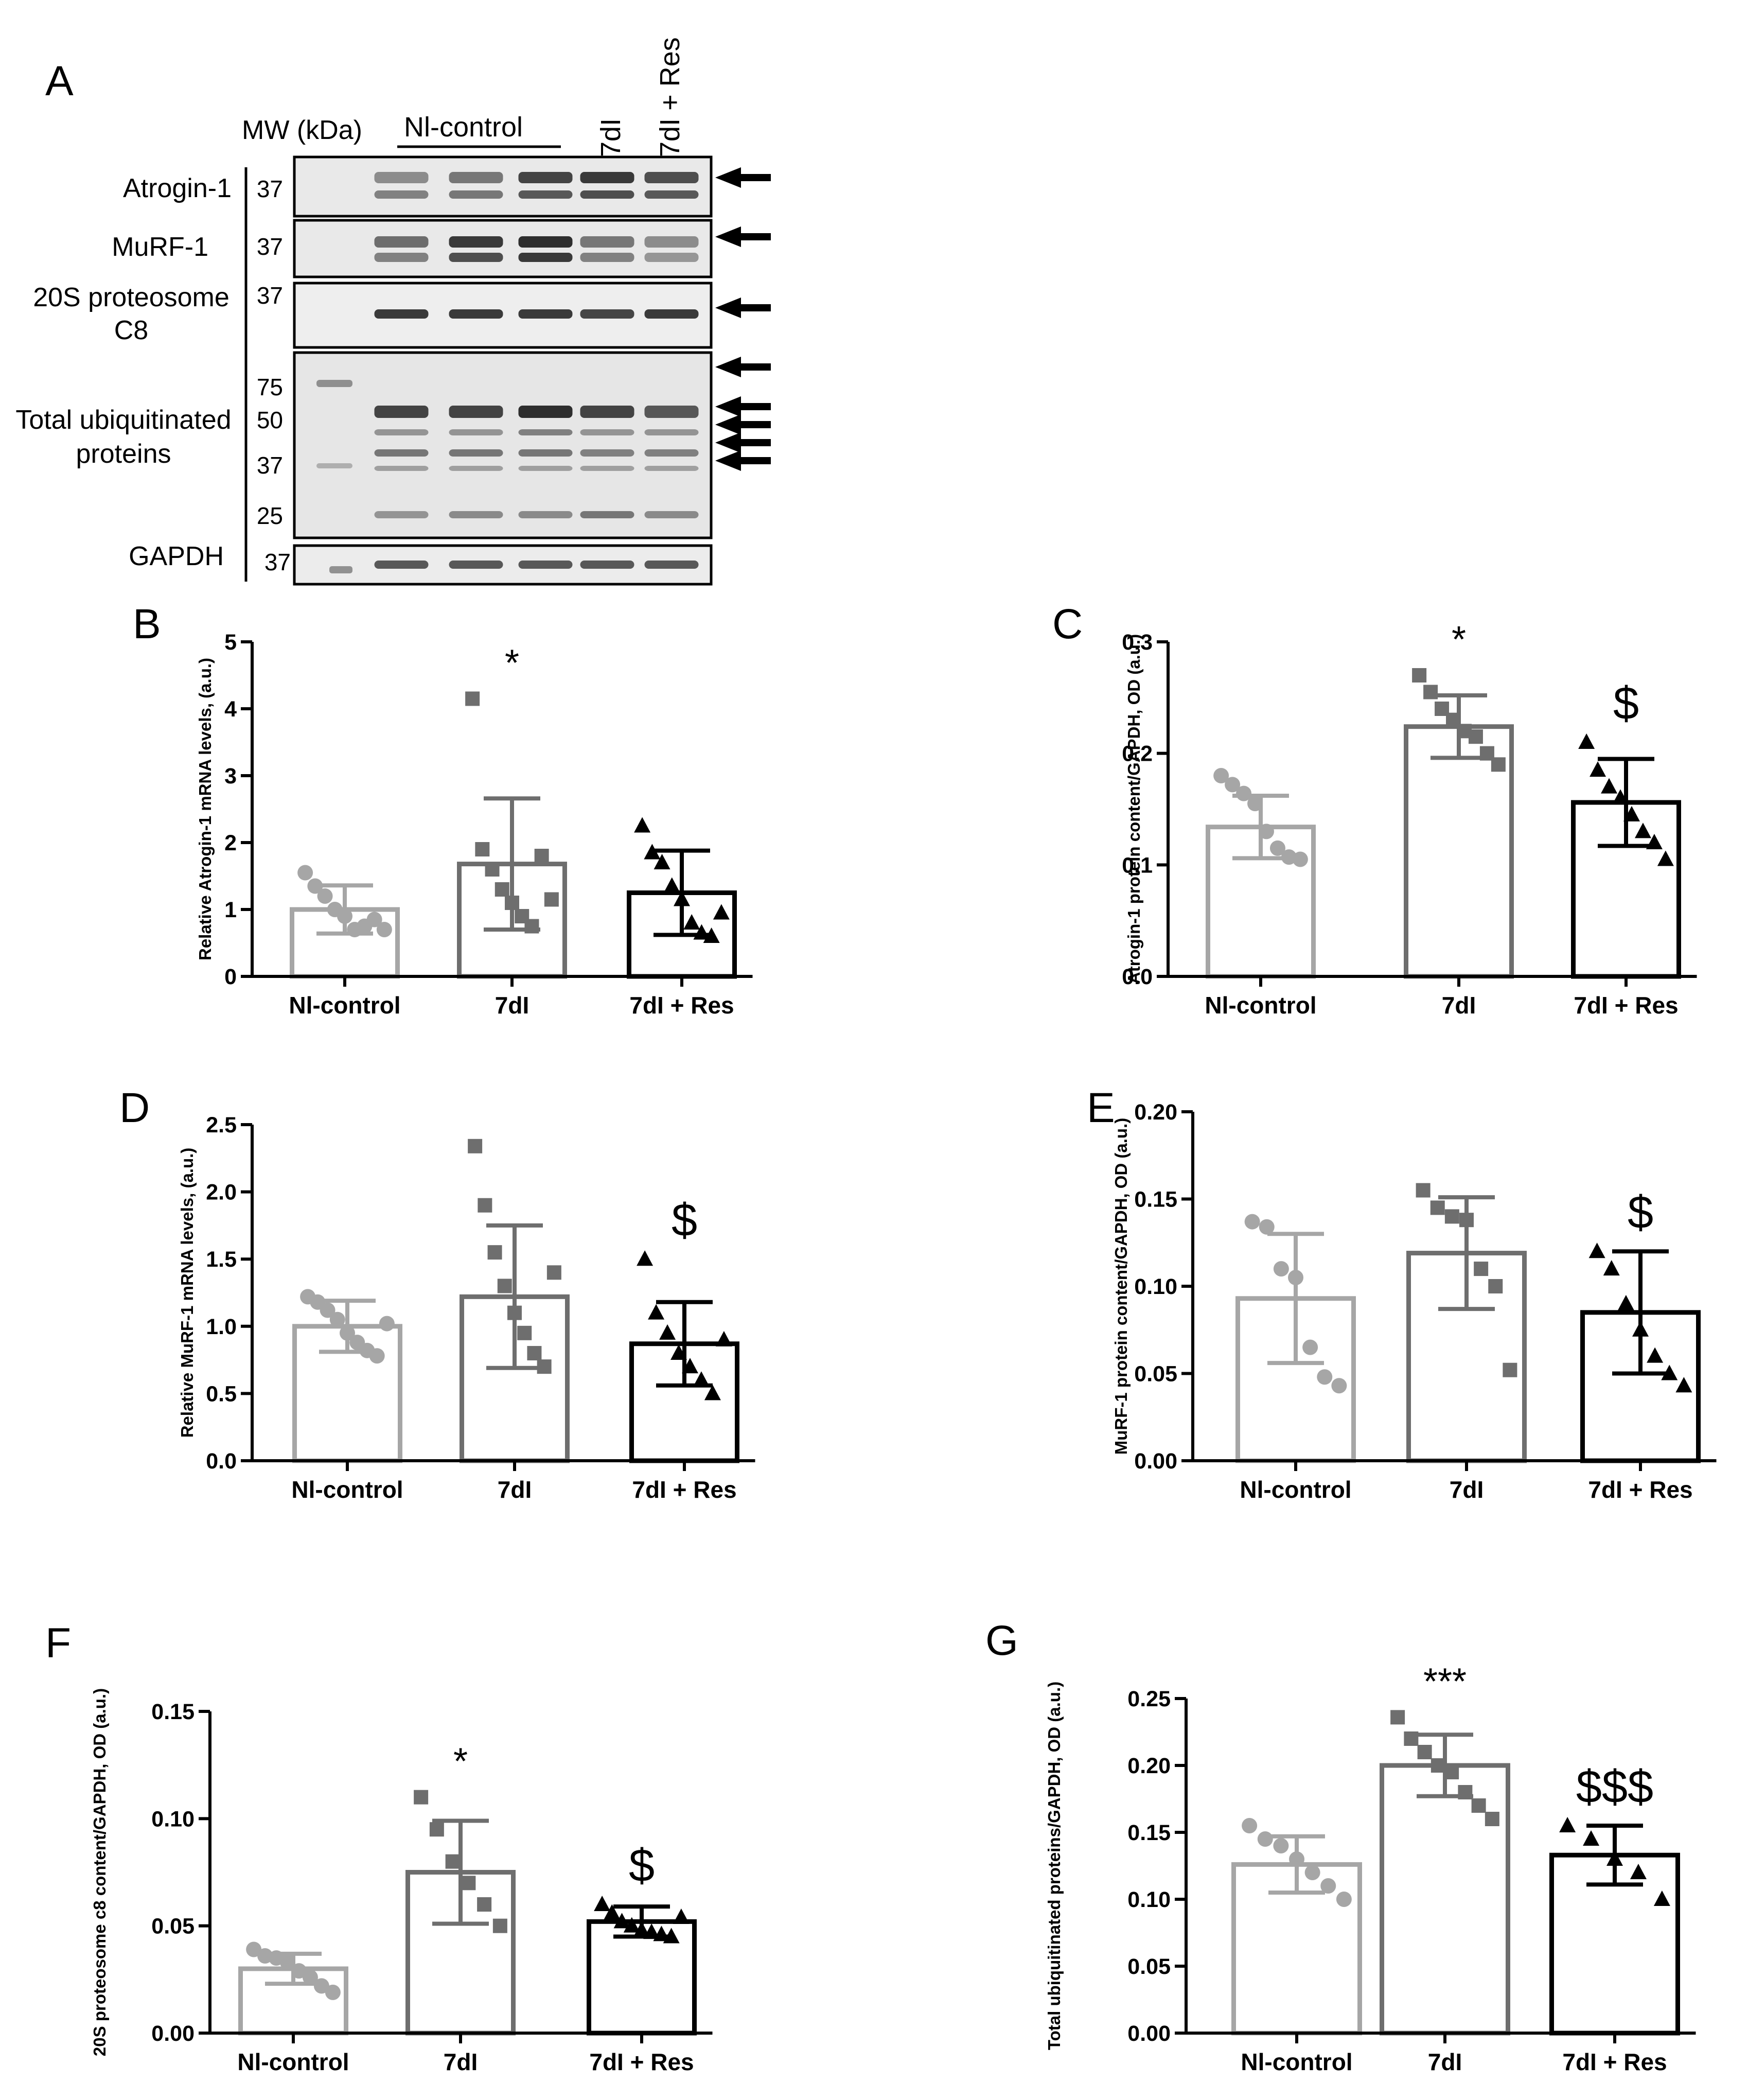 The height and width of the screenshot is (2100, 1748). I want to click on mw-marker: 37, so click(270, 189).